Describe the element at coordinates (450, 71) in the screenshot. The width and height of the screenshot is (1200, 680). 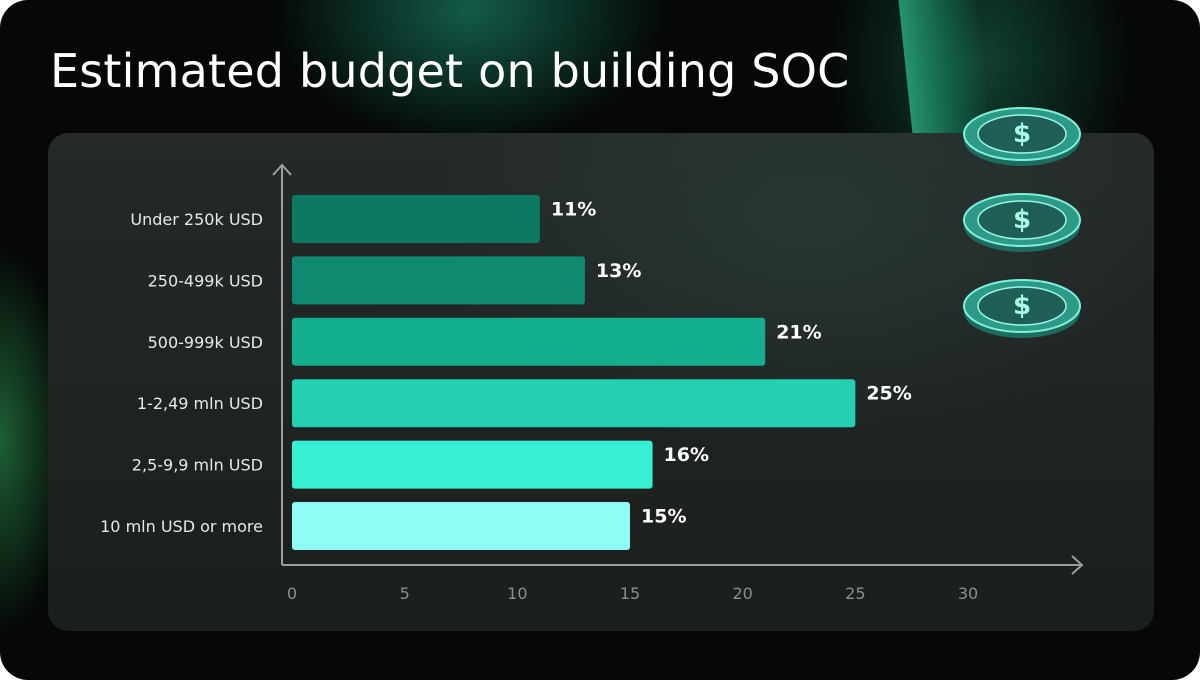
I see `chart-title: Estimated budget on building SOC` at that location.